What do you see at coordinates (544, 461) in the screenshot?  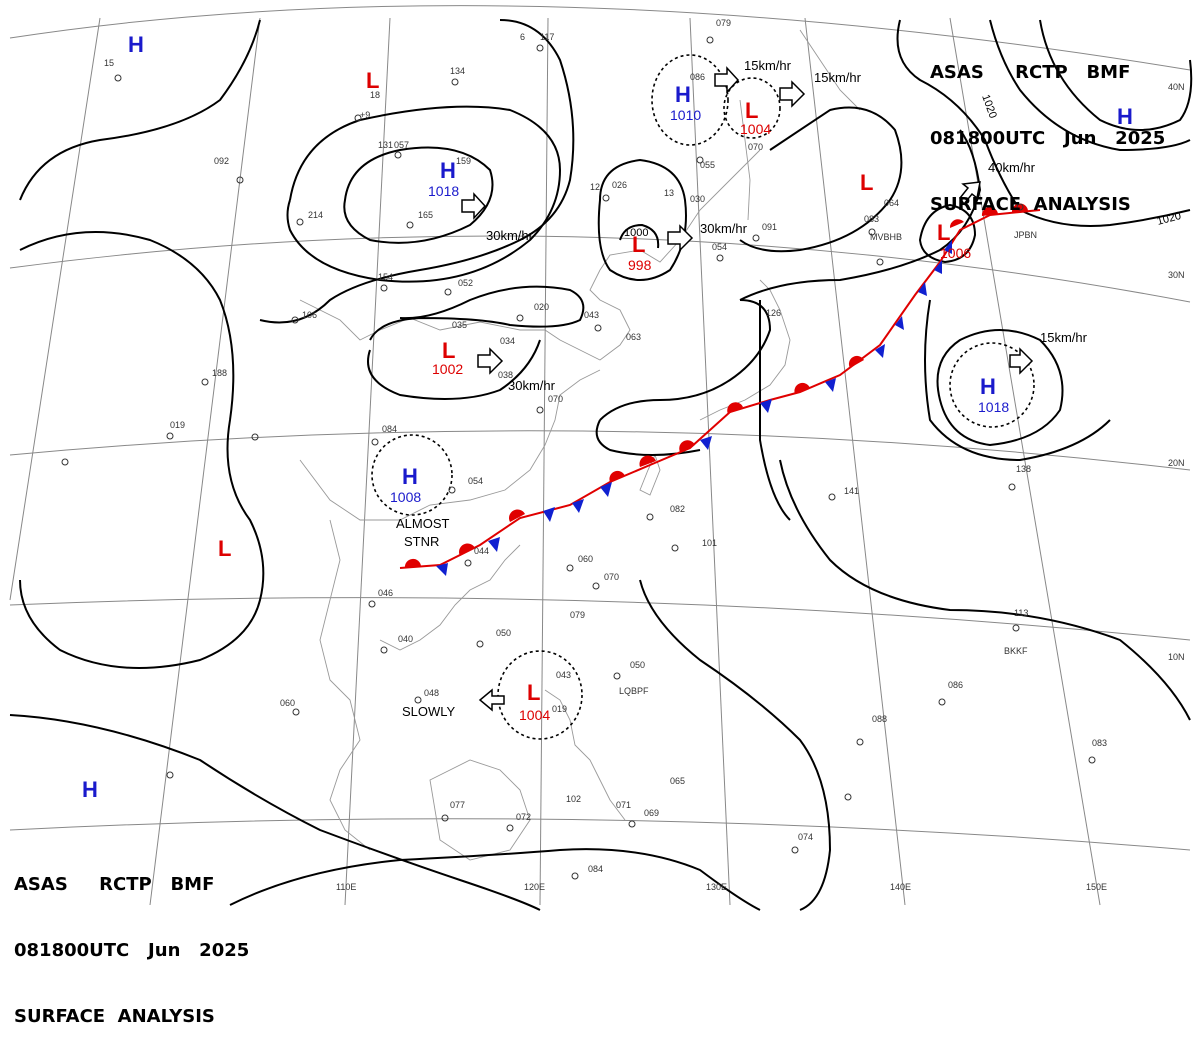 I see `longitude-line-120e` at bounding box center [544, 461].